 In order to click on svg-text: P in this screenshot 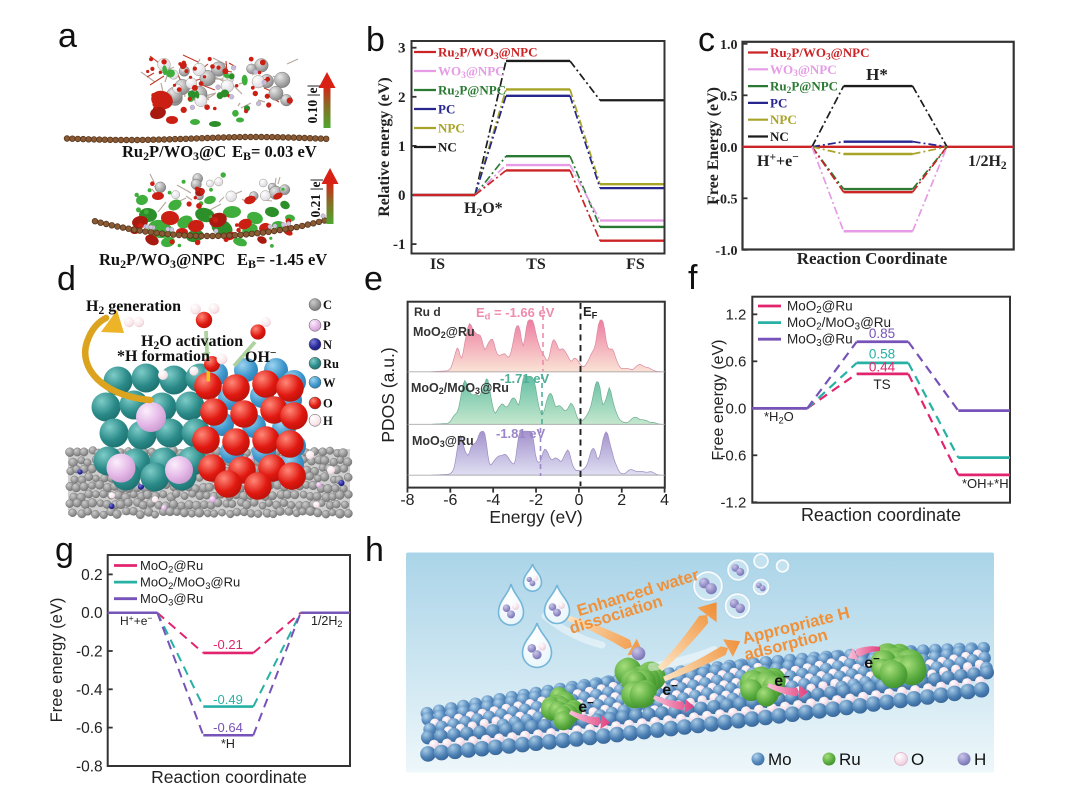, I will do `click(327, 326)`.